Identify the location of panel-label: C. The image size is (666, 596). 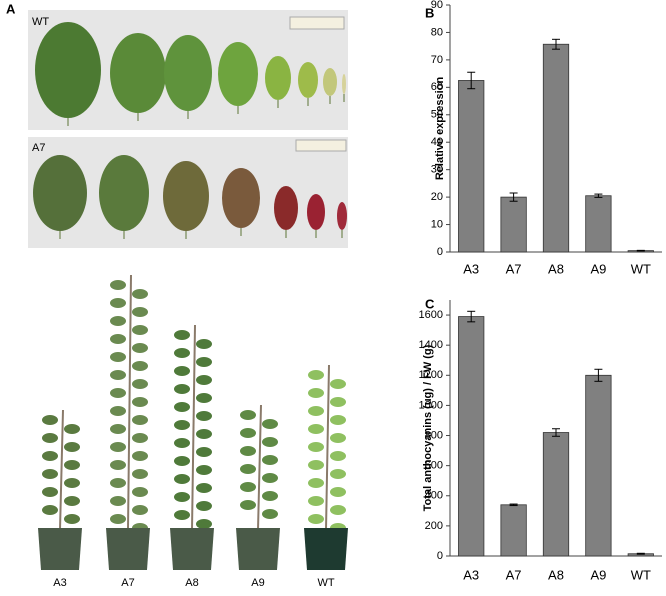
(430, 303).